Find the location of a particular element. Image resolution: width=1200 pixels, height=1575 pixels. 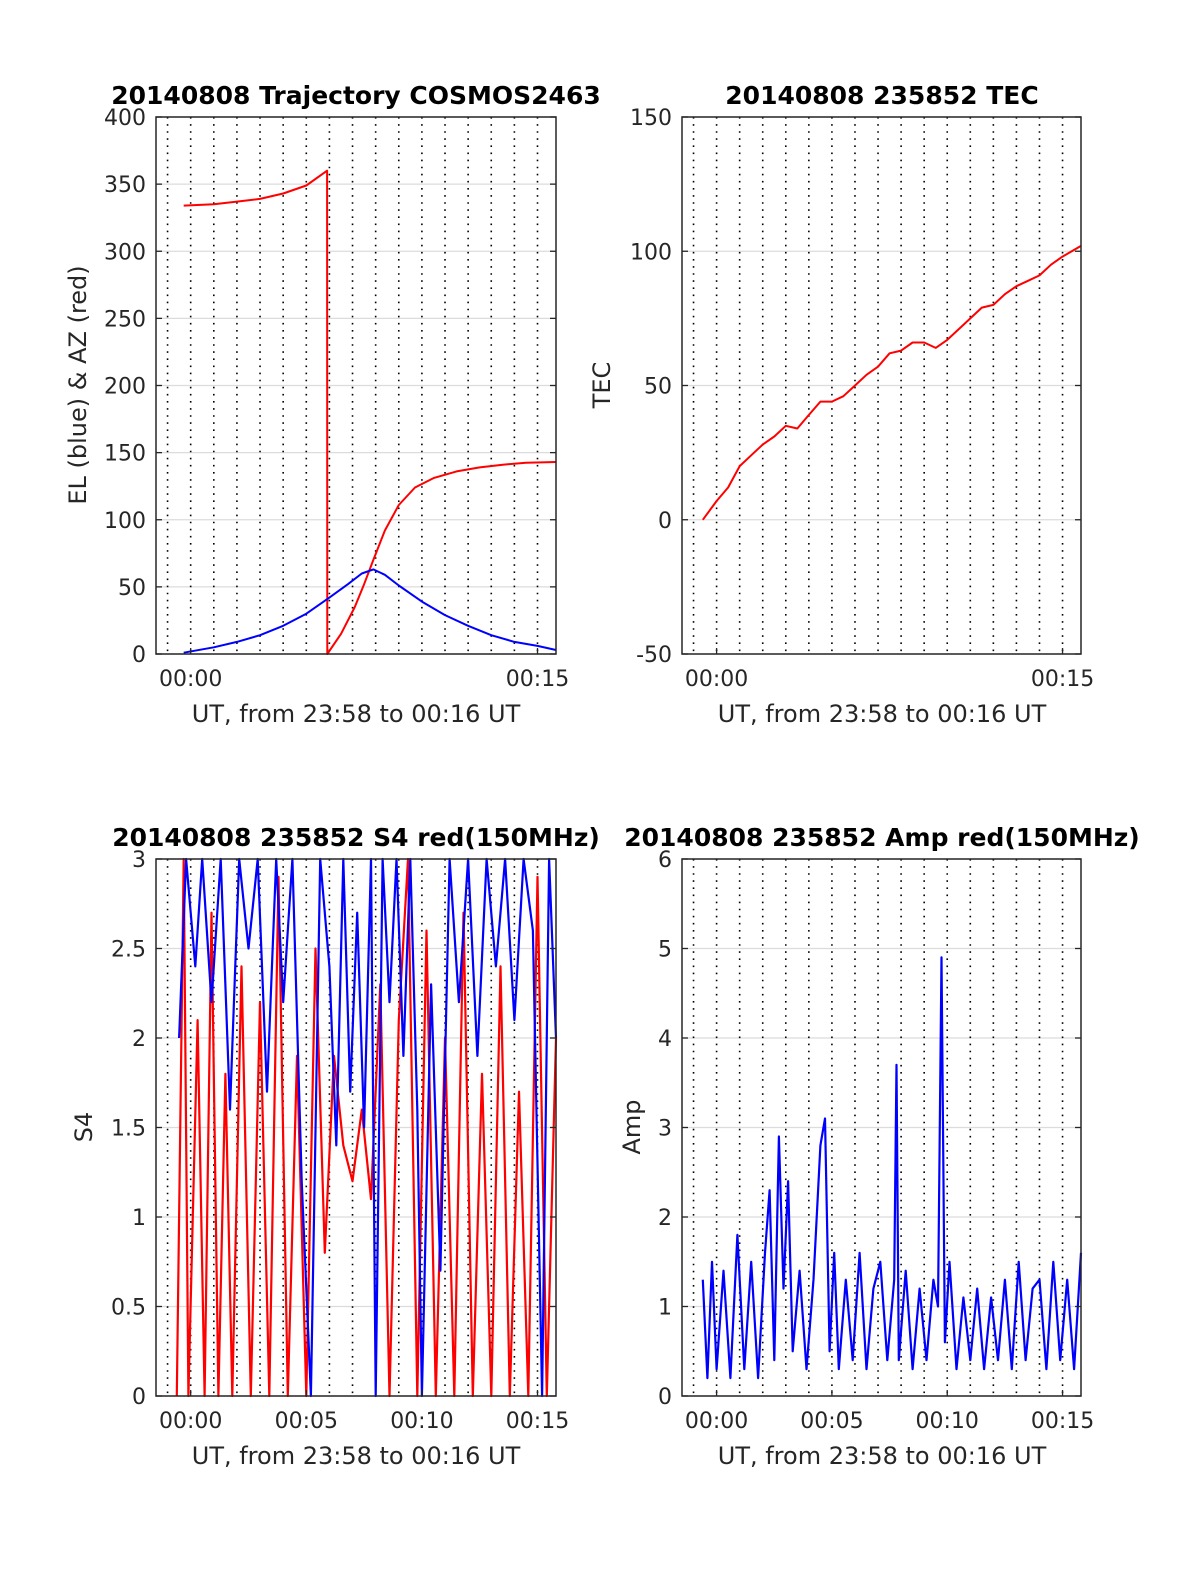

s4-xtick-label-0: 00:00 is located at coordinates (190, 1421).